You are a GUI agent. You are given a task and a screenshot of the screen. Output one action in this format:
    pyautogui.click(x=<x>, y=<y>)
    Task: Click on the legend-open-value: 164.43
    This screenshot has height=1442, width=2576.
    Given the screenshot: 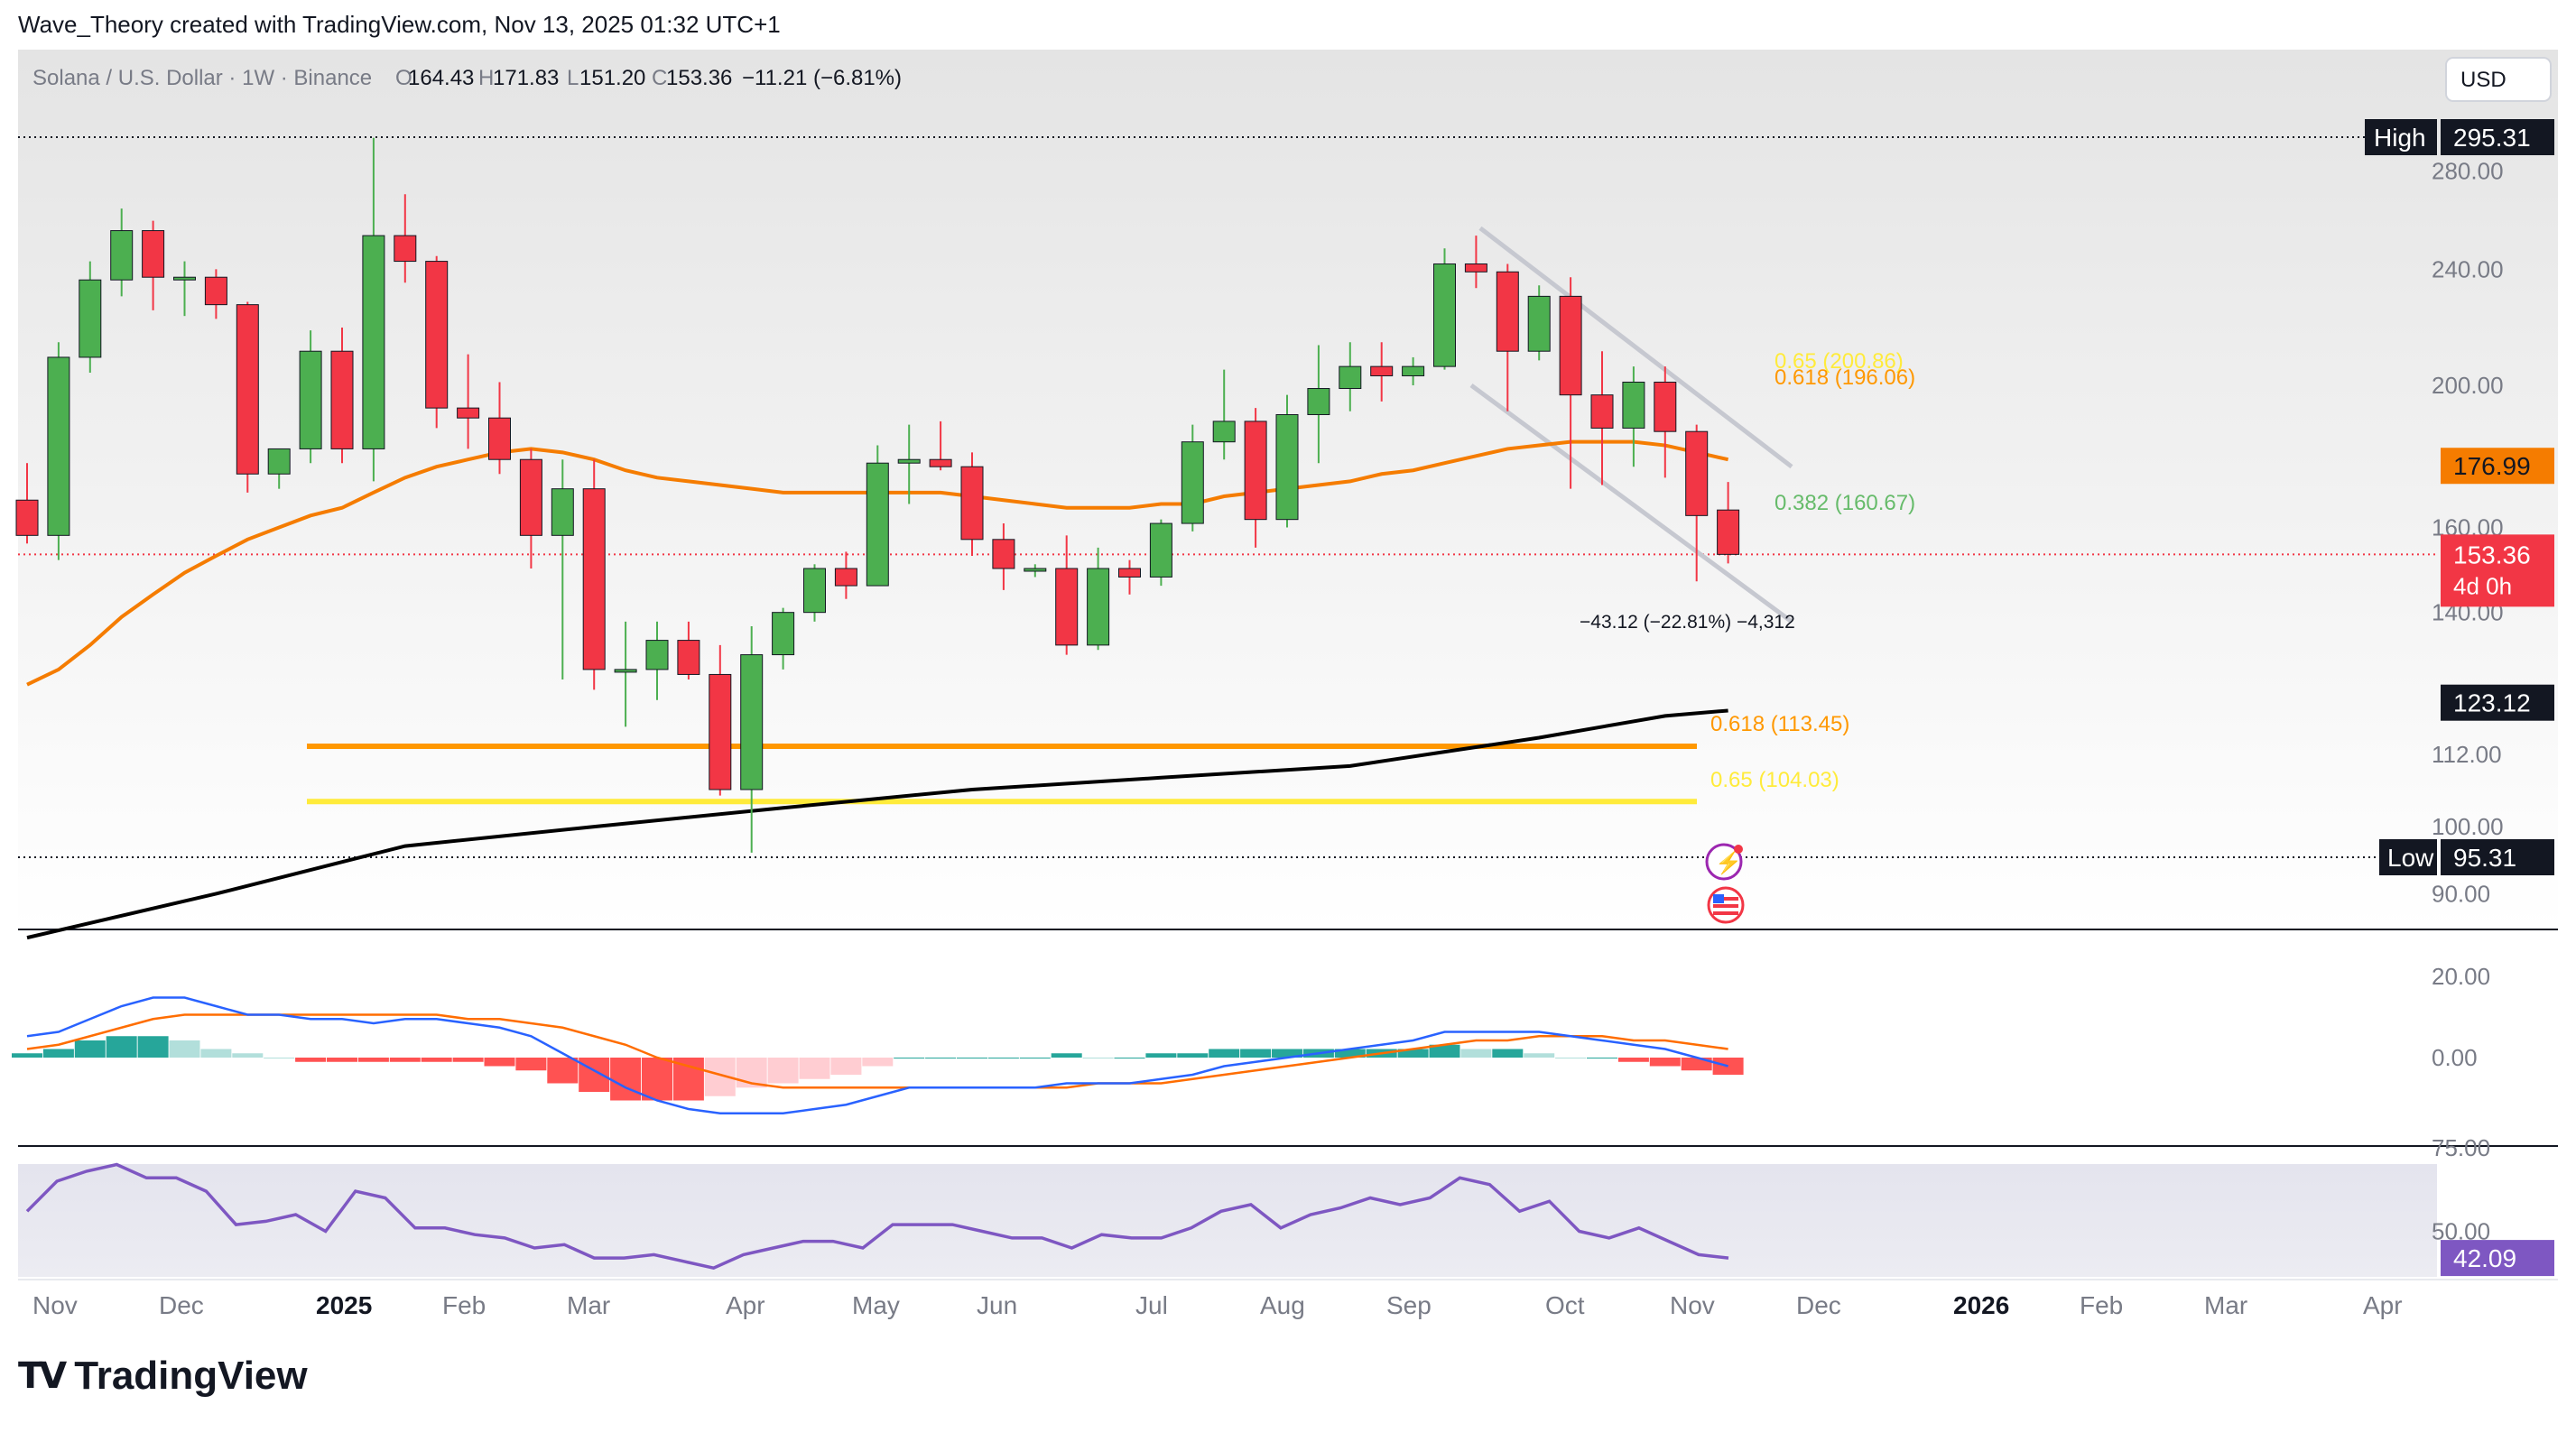 What is the action you would take?
    pyautogui.click(x=441, y=78)
    